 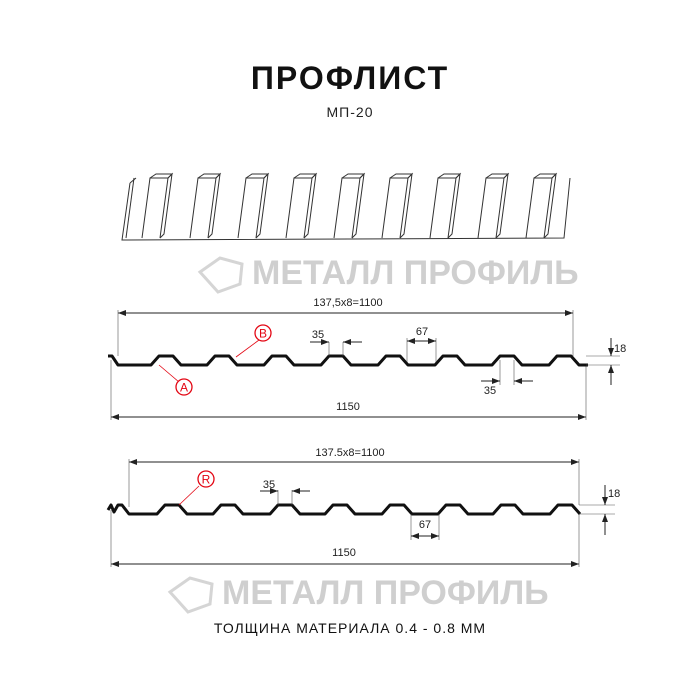 I want to click on marker-r-label: R, so click(x=206, y=480).